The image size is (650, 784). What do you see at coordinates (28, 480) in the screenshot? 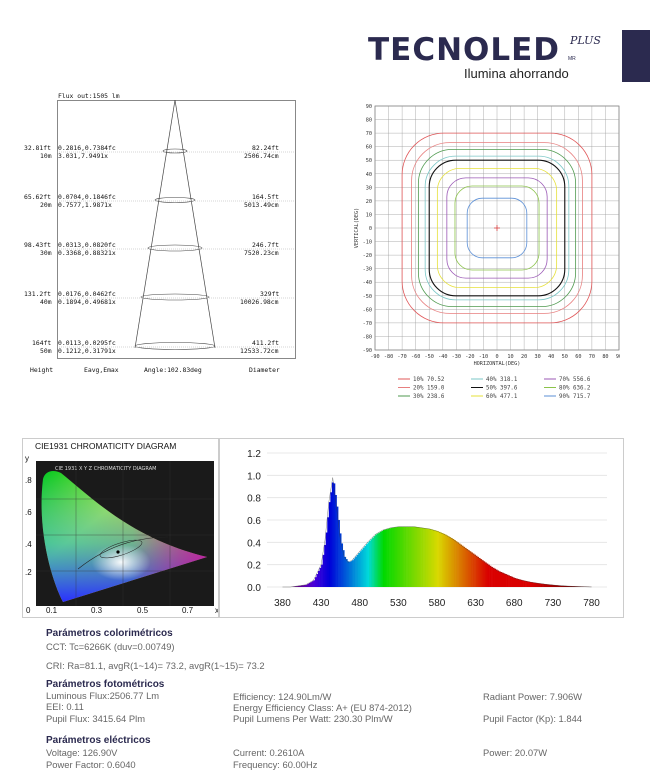
I see `cie-ytick-0: .8` at bounding box center [28, 480].